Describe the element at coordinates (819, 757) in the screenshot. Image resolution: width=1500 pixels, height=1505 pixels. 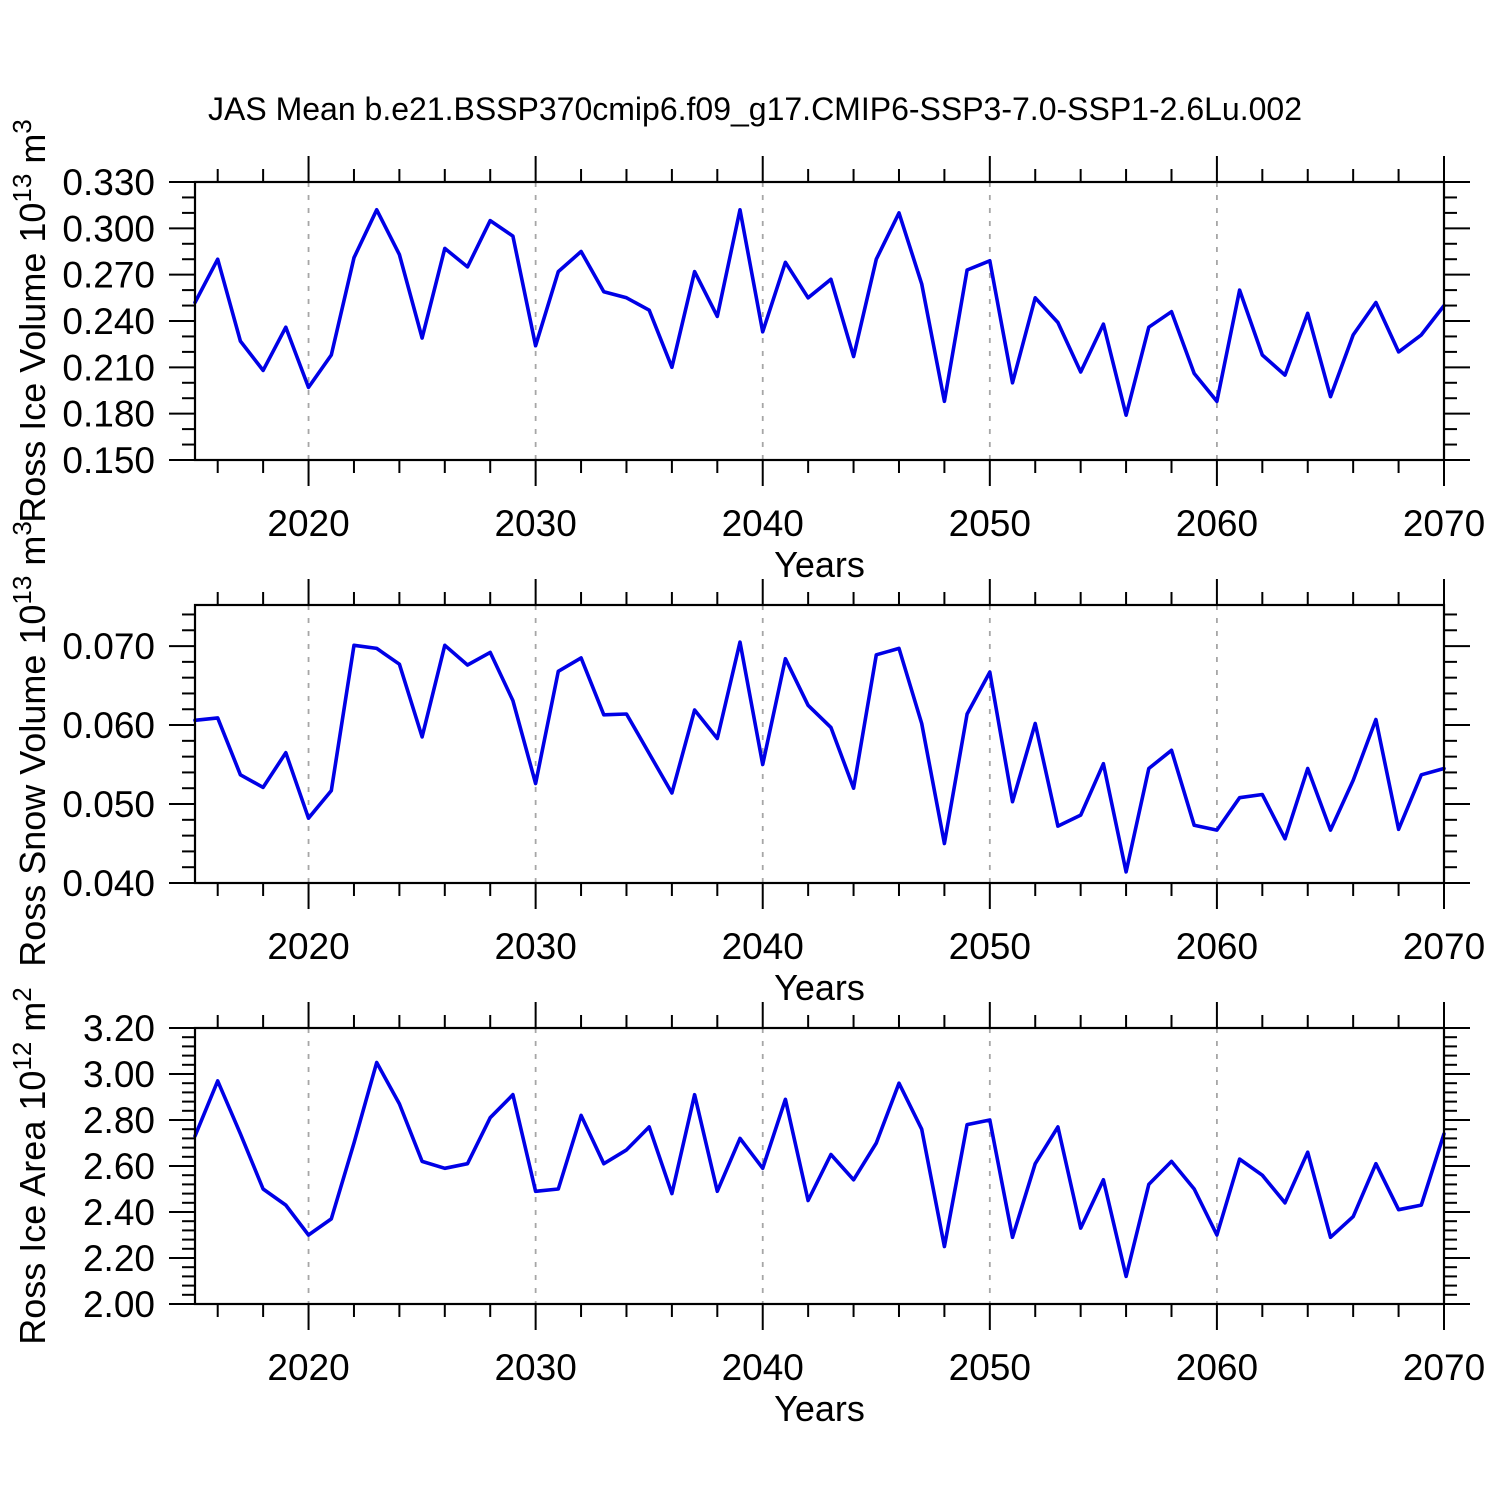
I see `data-line-ross-snow-volume` at that location.